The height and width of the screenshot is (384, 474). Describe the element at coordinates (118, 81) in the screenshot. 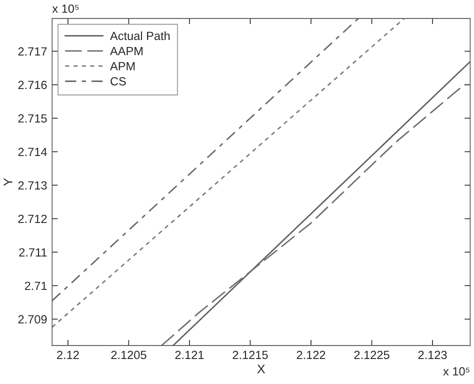

I see `legend-label: CS` at that location.